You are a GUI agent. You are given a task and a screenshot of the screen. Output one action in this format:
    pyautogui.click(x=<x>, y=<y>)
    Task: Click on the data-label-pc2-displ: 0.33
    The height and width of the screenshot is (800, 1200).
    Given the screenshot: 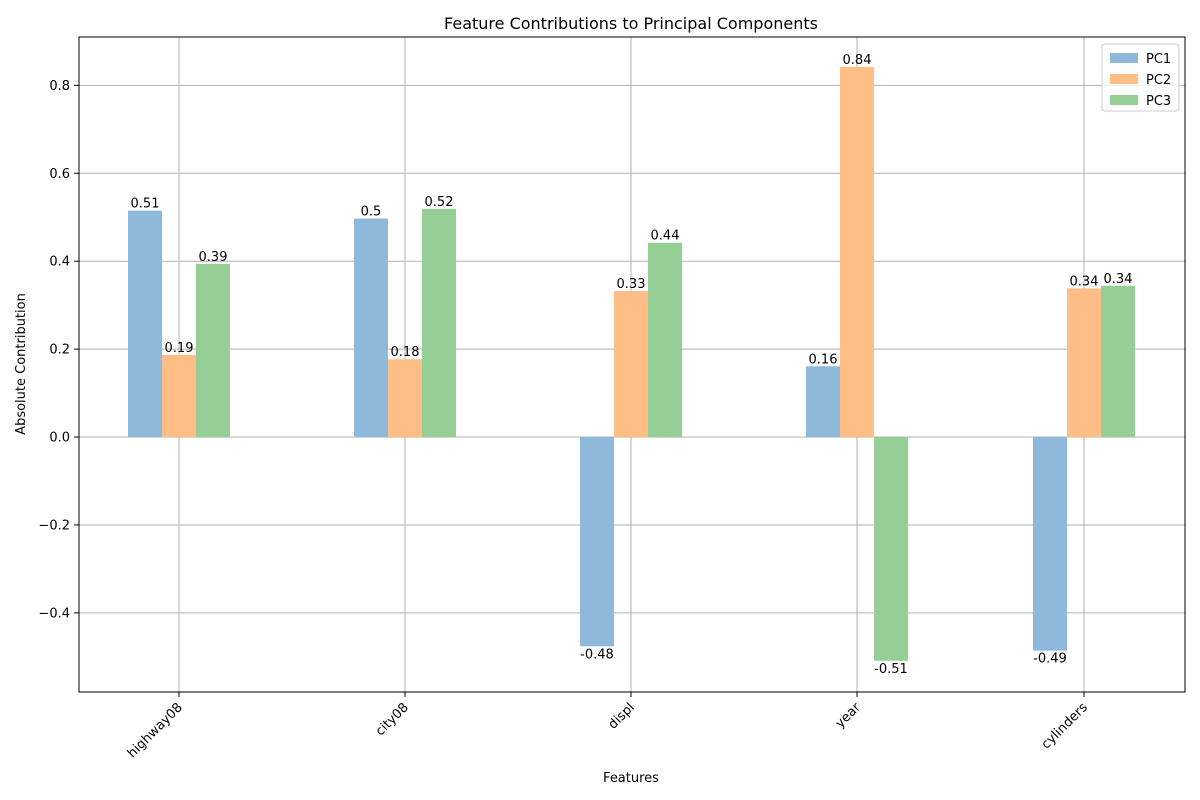 What is the action you would take?
    pyautogui.click(x=631, y=284)
    